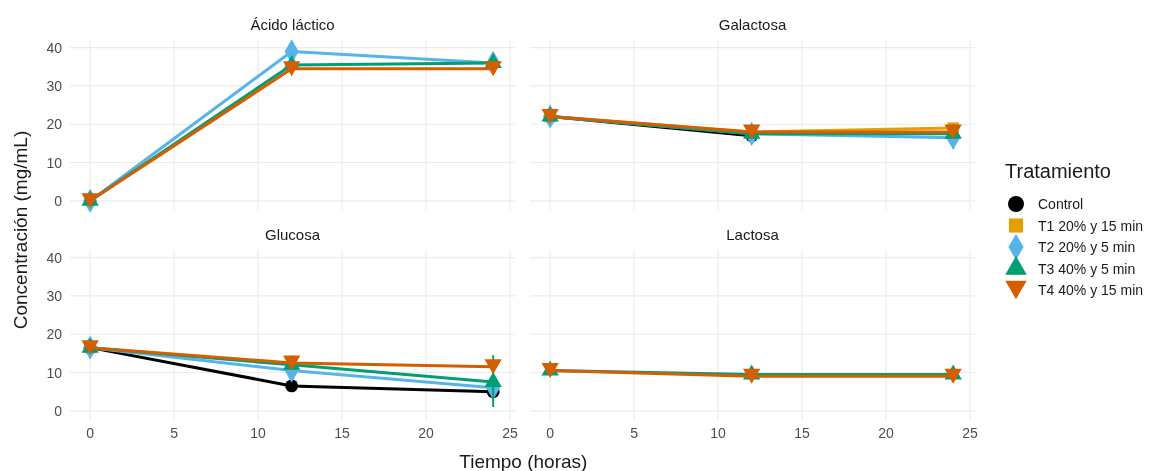 The width and height of the screenshot is (1163, 471). Describe the element at coordinates (292, 234) in the screenshot. I see `chart-title: Glucosa` at that location.